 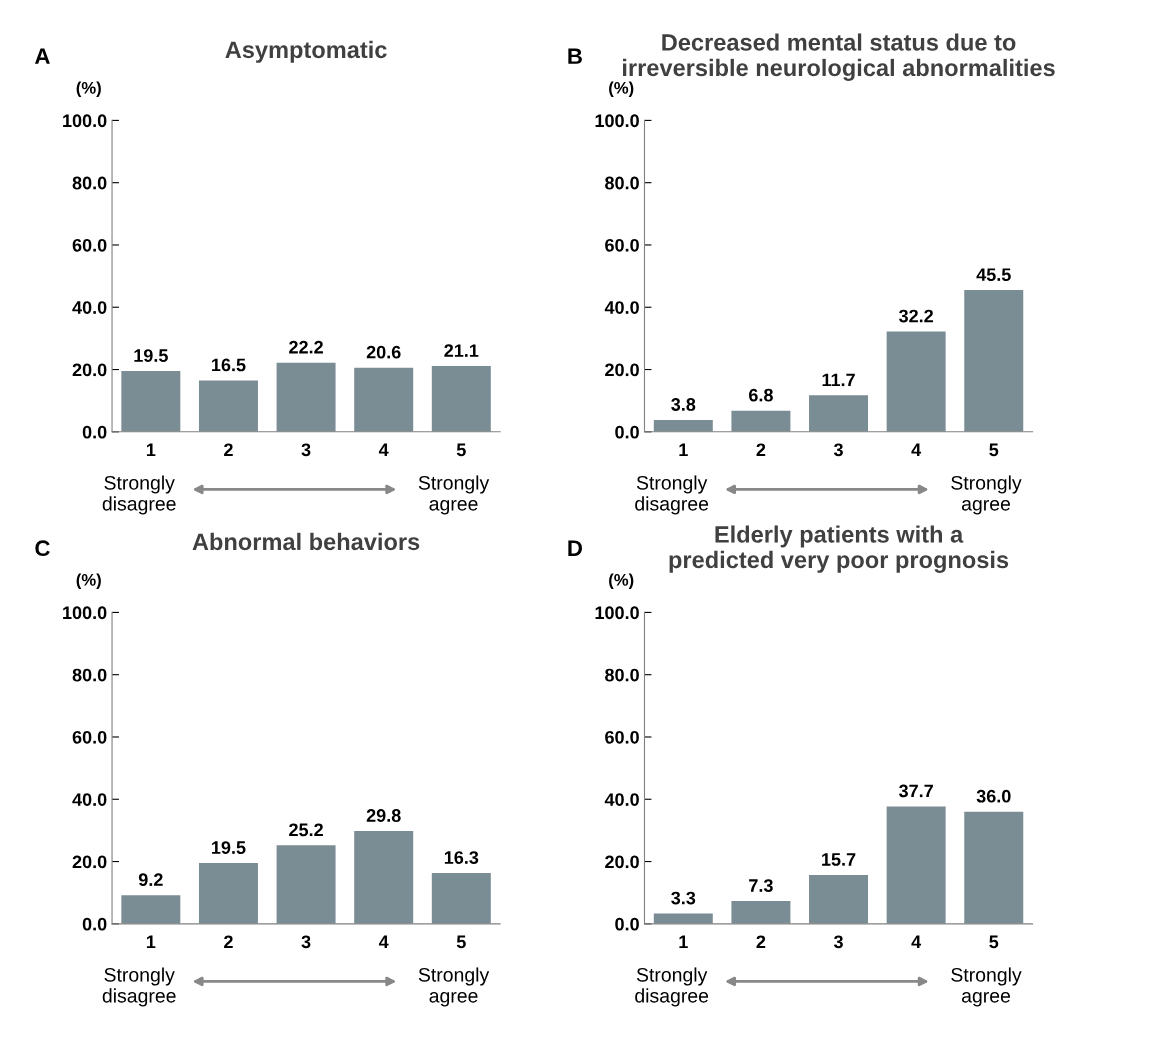 I want to click on data-label: 21.1, so click(x=461, y=350).